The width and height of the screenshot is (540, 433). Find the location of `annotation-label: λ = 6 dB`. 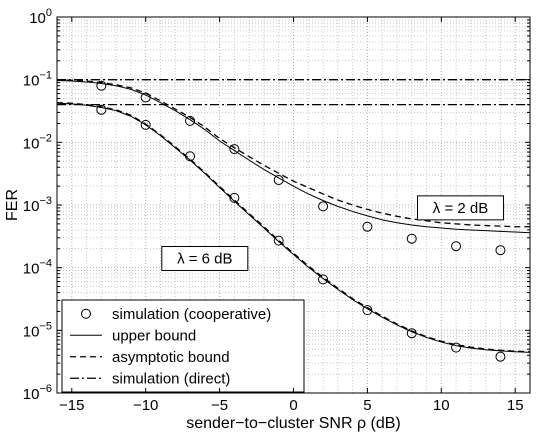

annotation-label: λ = 6 dB is located at coordinates (204, 259).